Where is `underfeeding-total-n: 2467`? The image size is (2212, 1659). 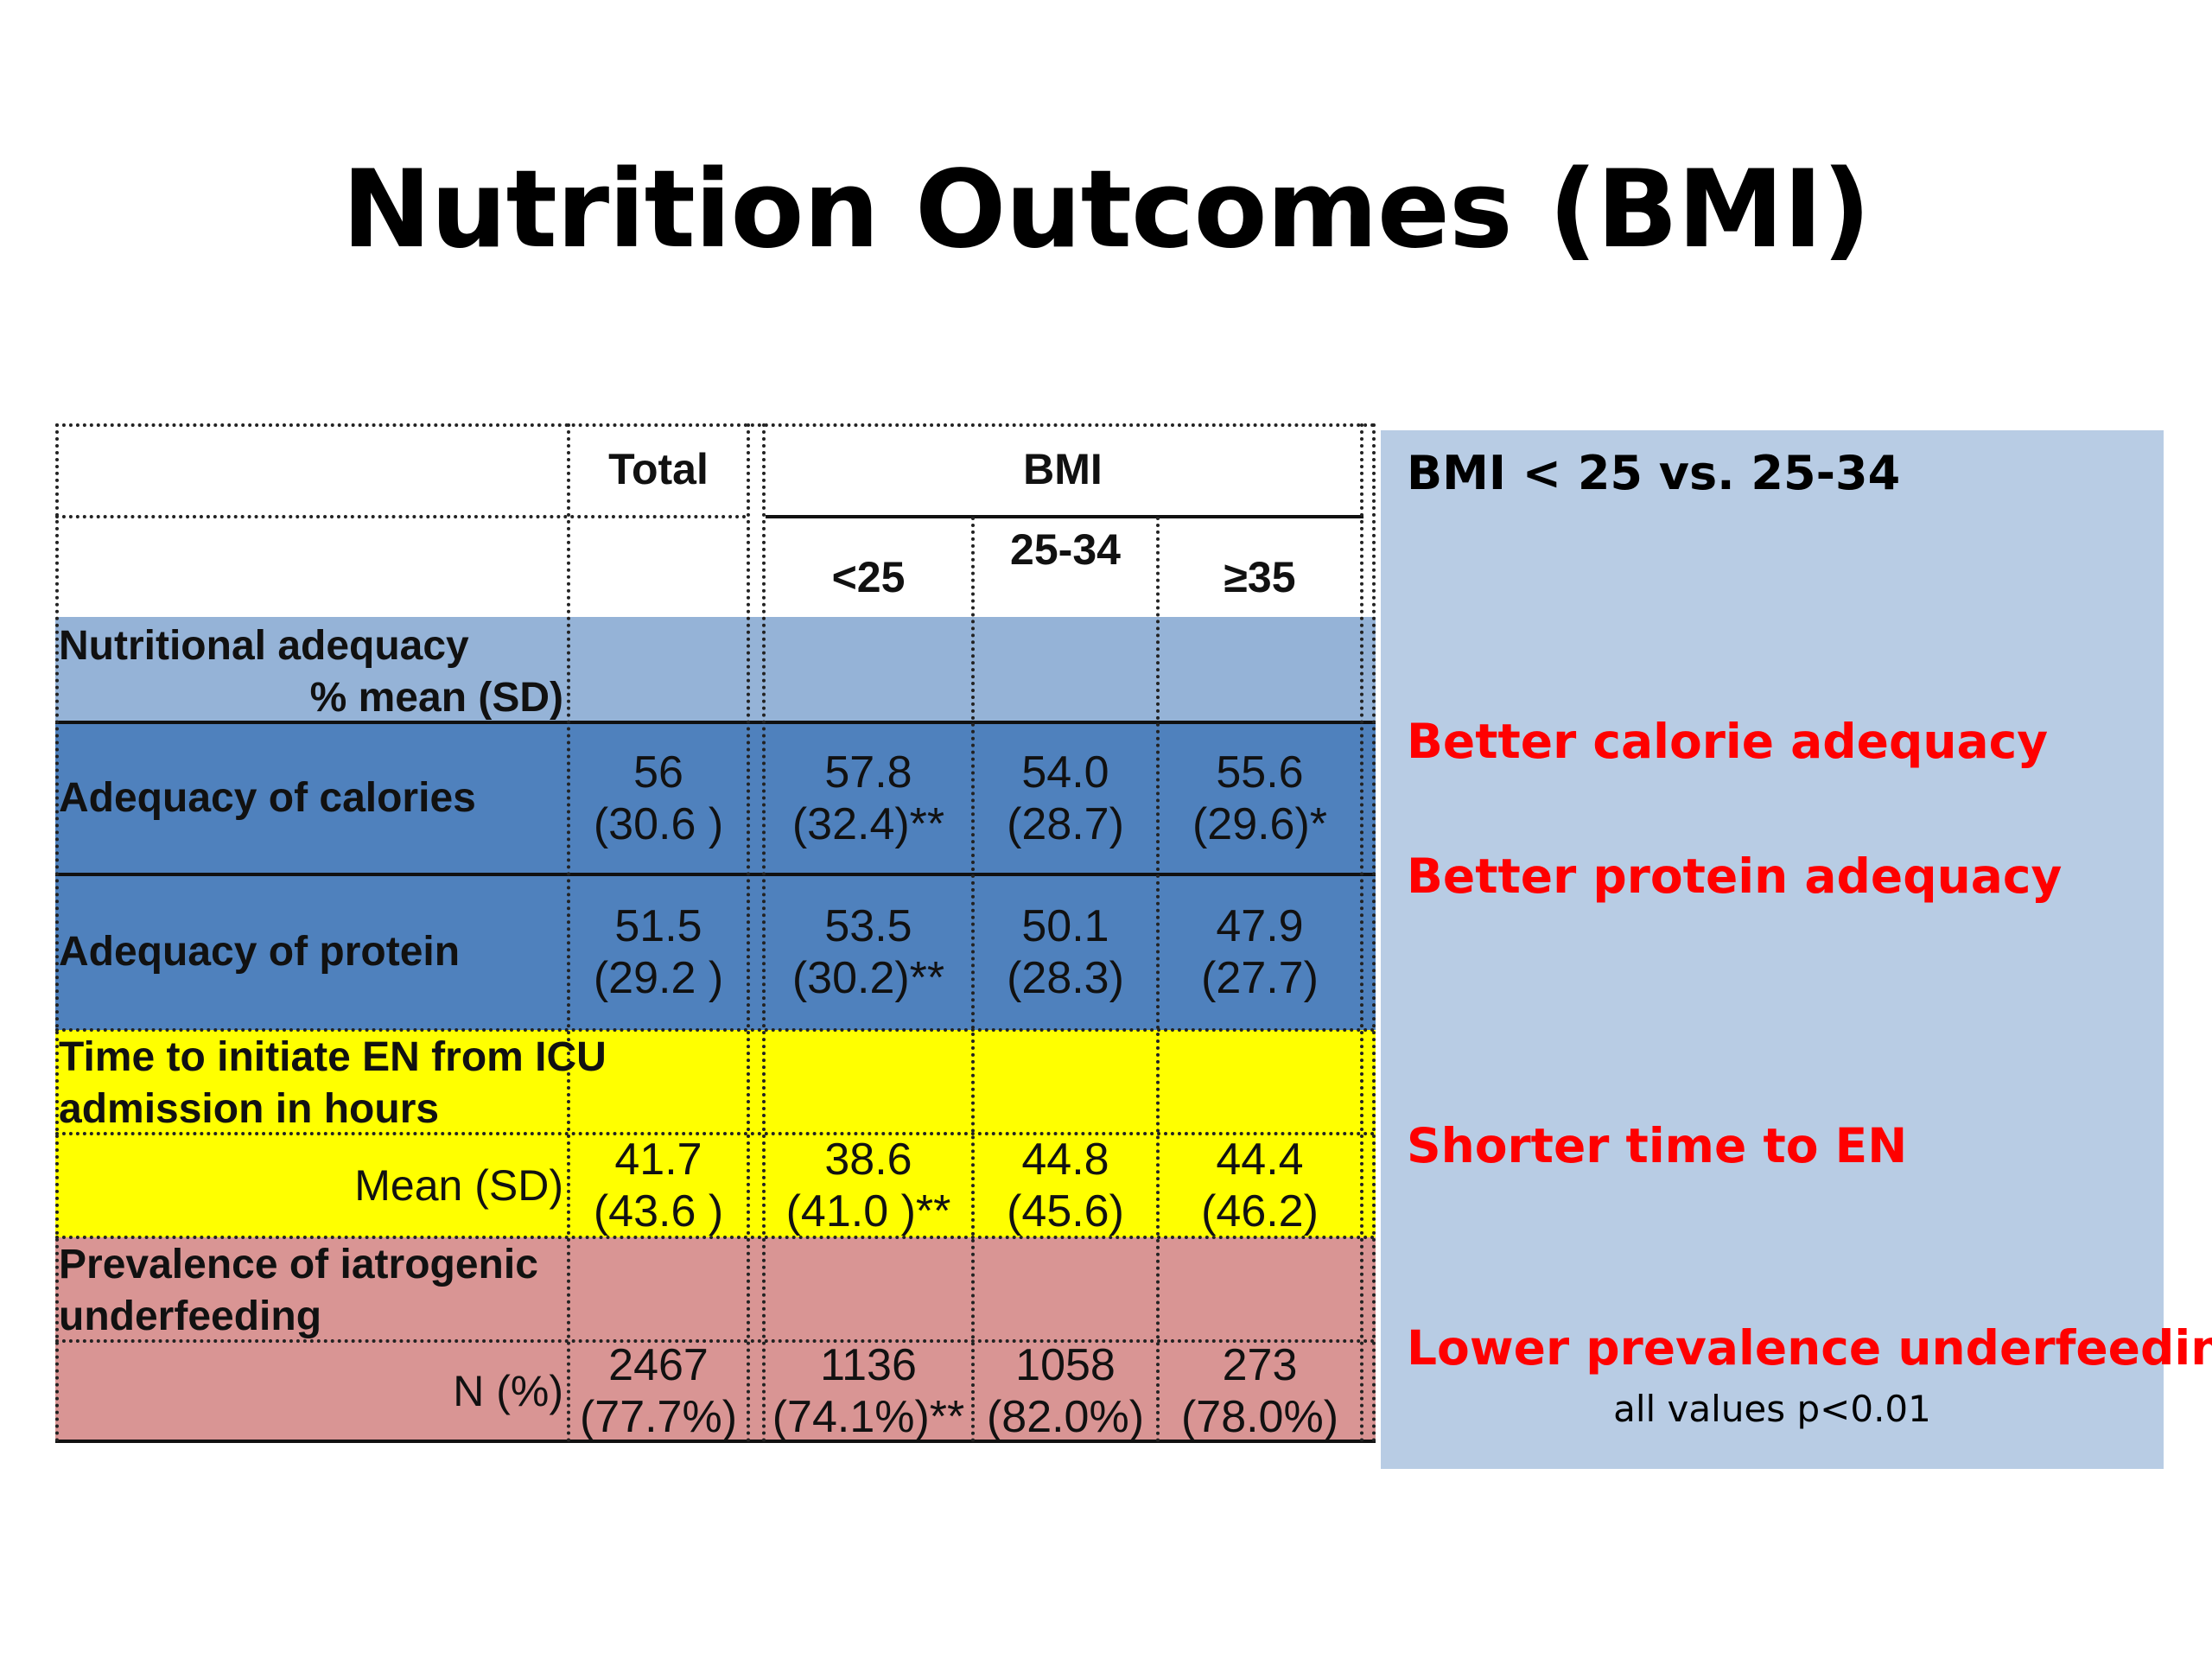
underfeeding-total-n: 2467 is located at coordinates (658, 1365).